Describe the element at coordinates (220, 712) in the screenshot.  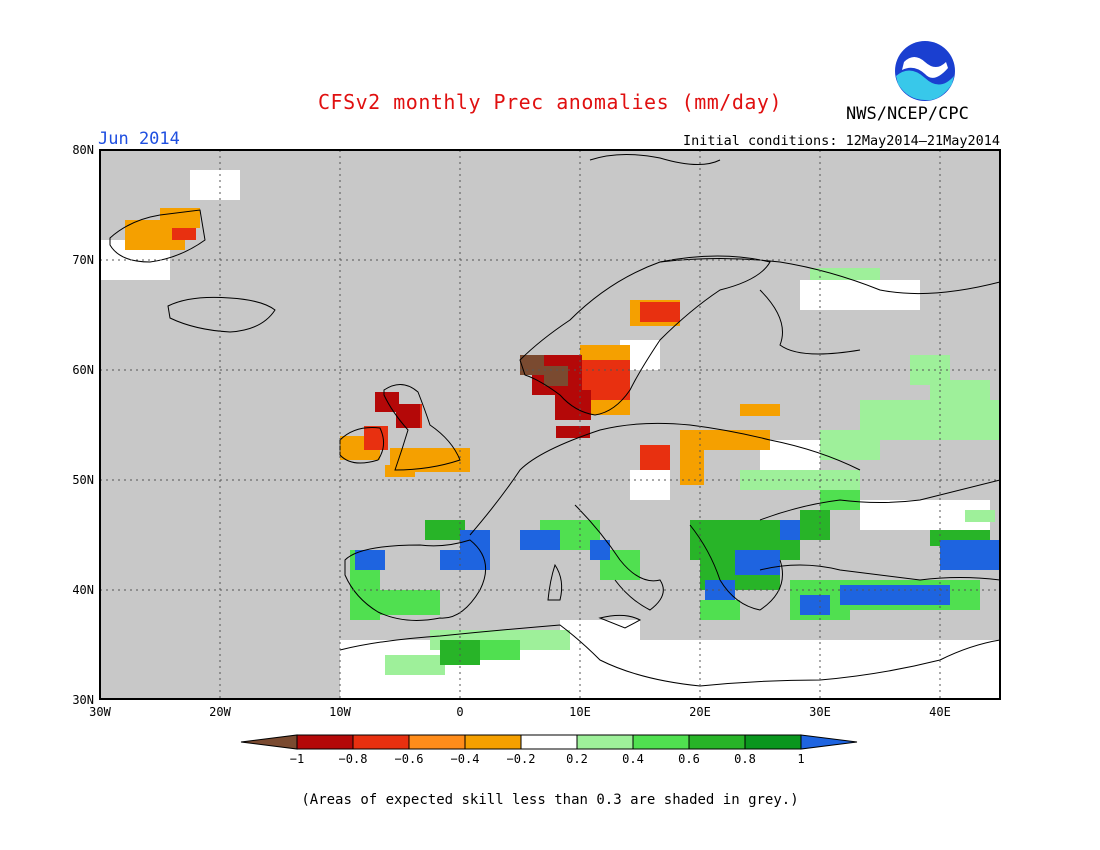
I see `lon-label: 20W` at that location.